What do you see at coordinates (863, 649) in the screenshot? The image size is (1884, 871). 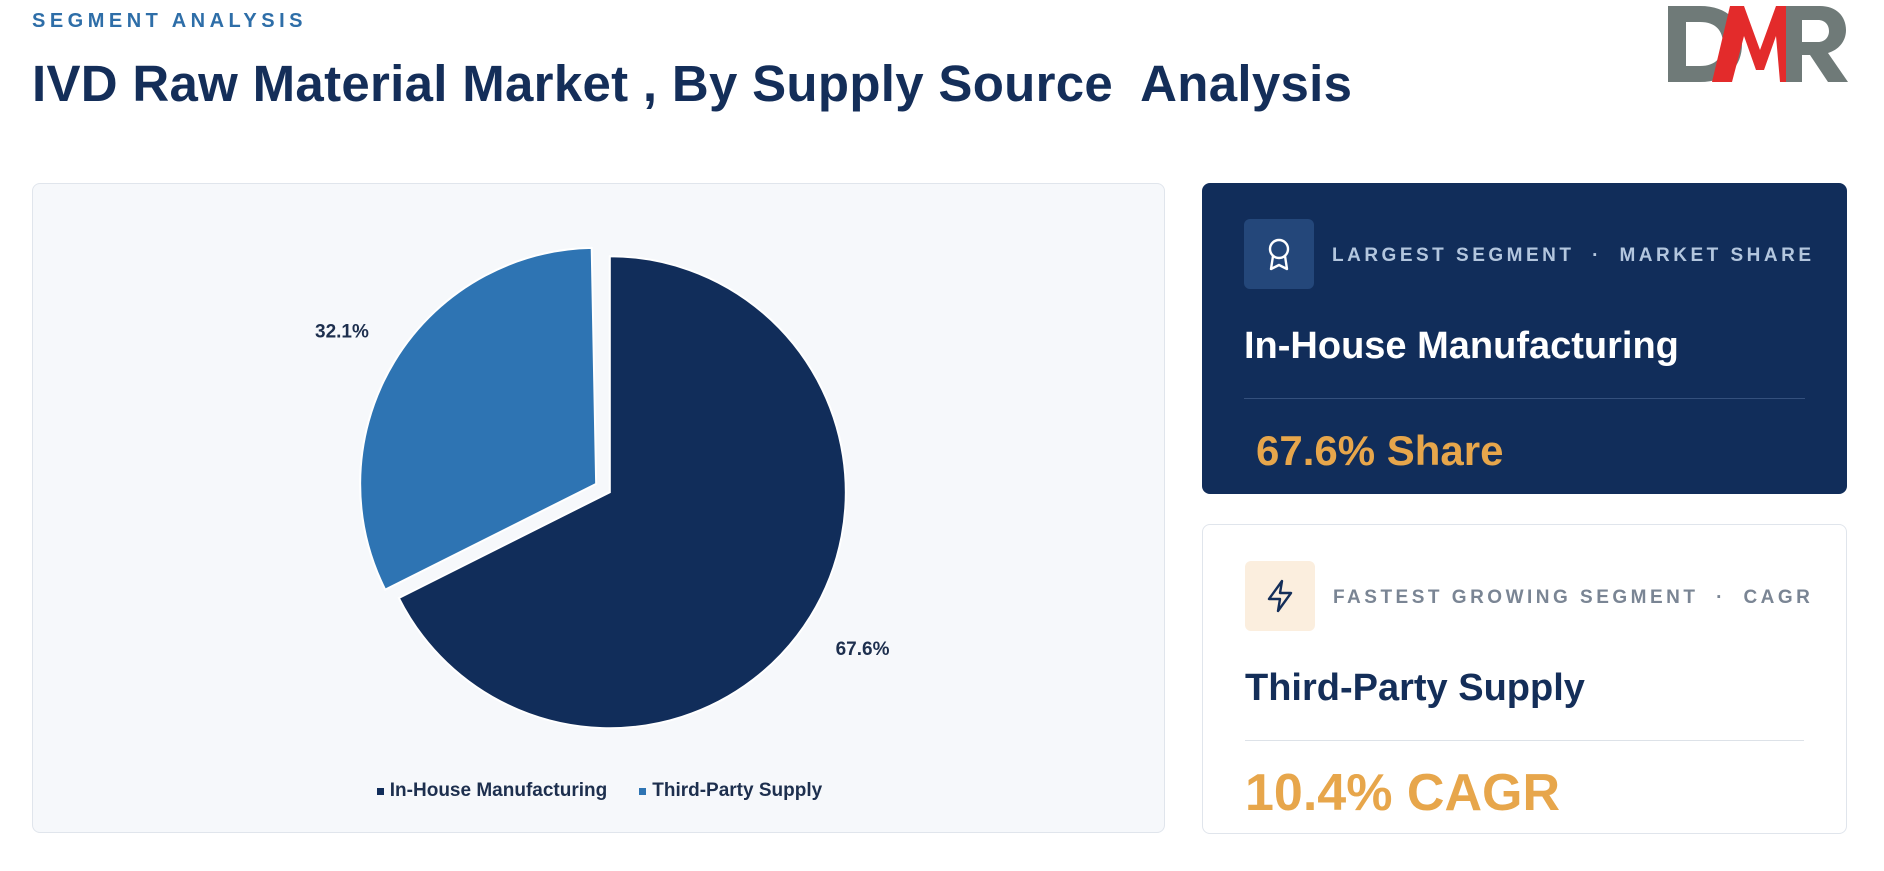 I see `pie-label-in-house: 67.6%` at bounding box center [863, 649].